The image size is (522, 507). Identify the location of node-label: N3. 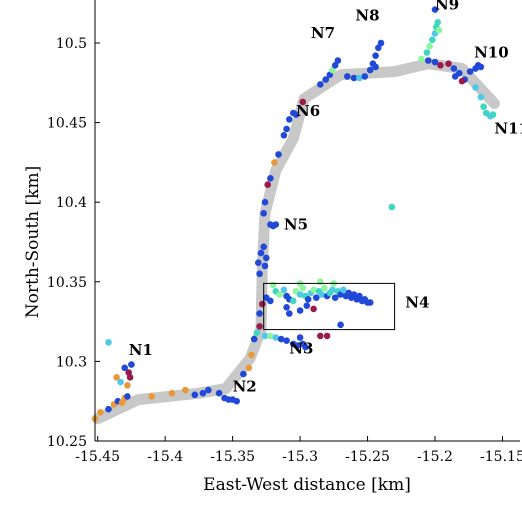
(301, 348).